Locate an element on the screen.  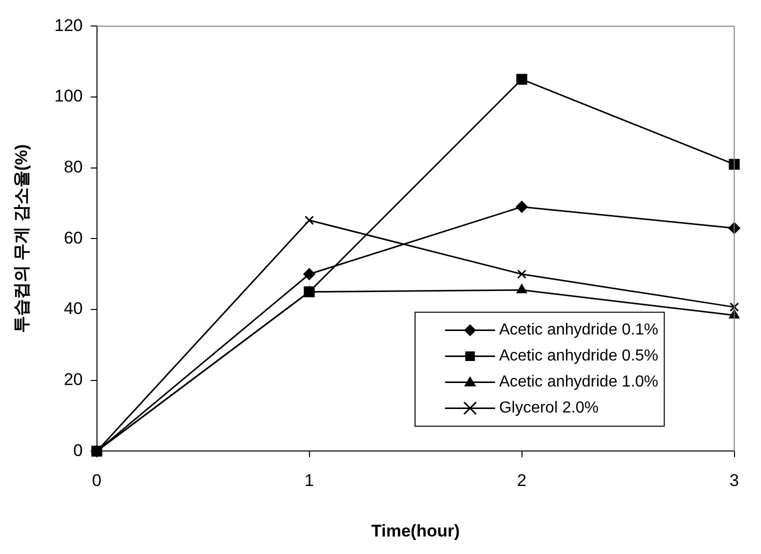
y-tick-label: 80 is located at coordinates (73, 167).